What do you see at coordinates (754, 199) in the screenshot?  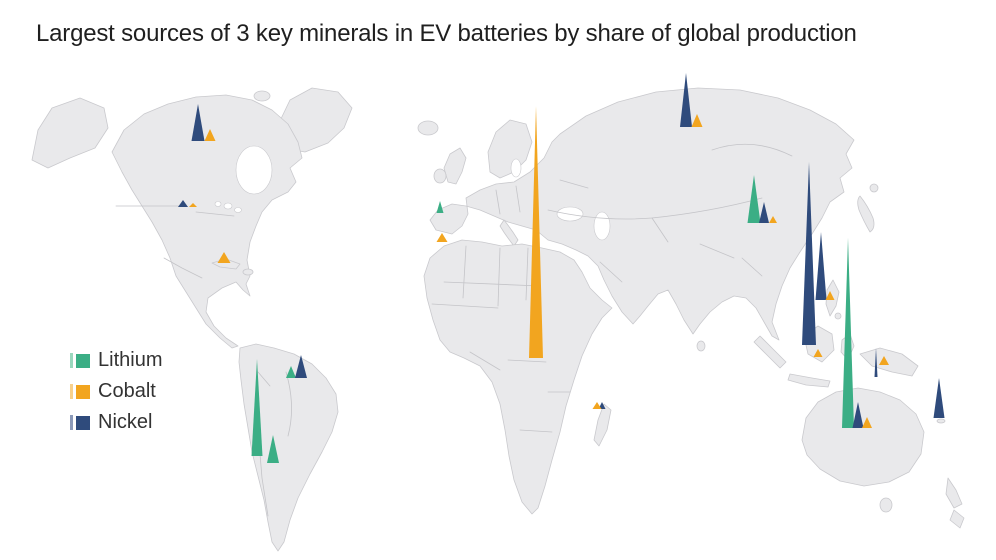 I see `spike-china-lithium` at bounding box center [754, 199].